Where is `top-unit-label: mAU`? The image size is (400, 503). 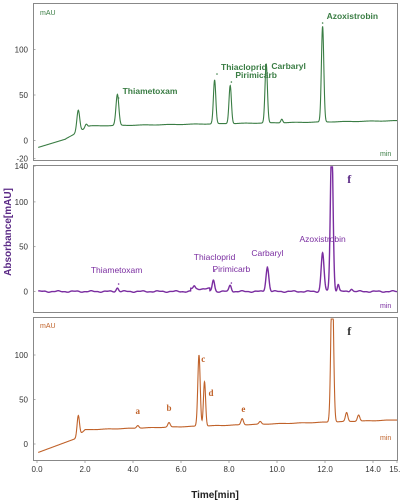 top-unit-label: mAU is located at coordinates (48, 13).